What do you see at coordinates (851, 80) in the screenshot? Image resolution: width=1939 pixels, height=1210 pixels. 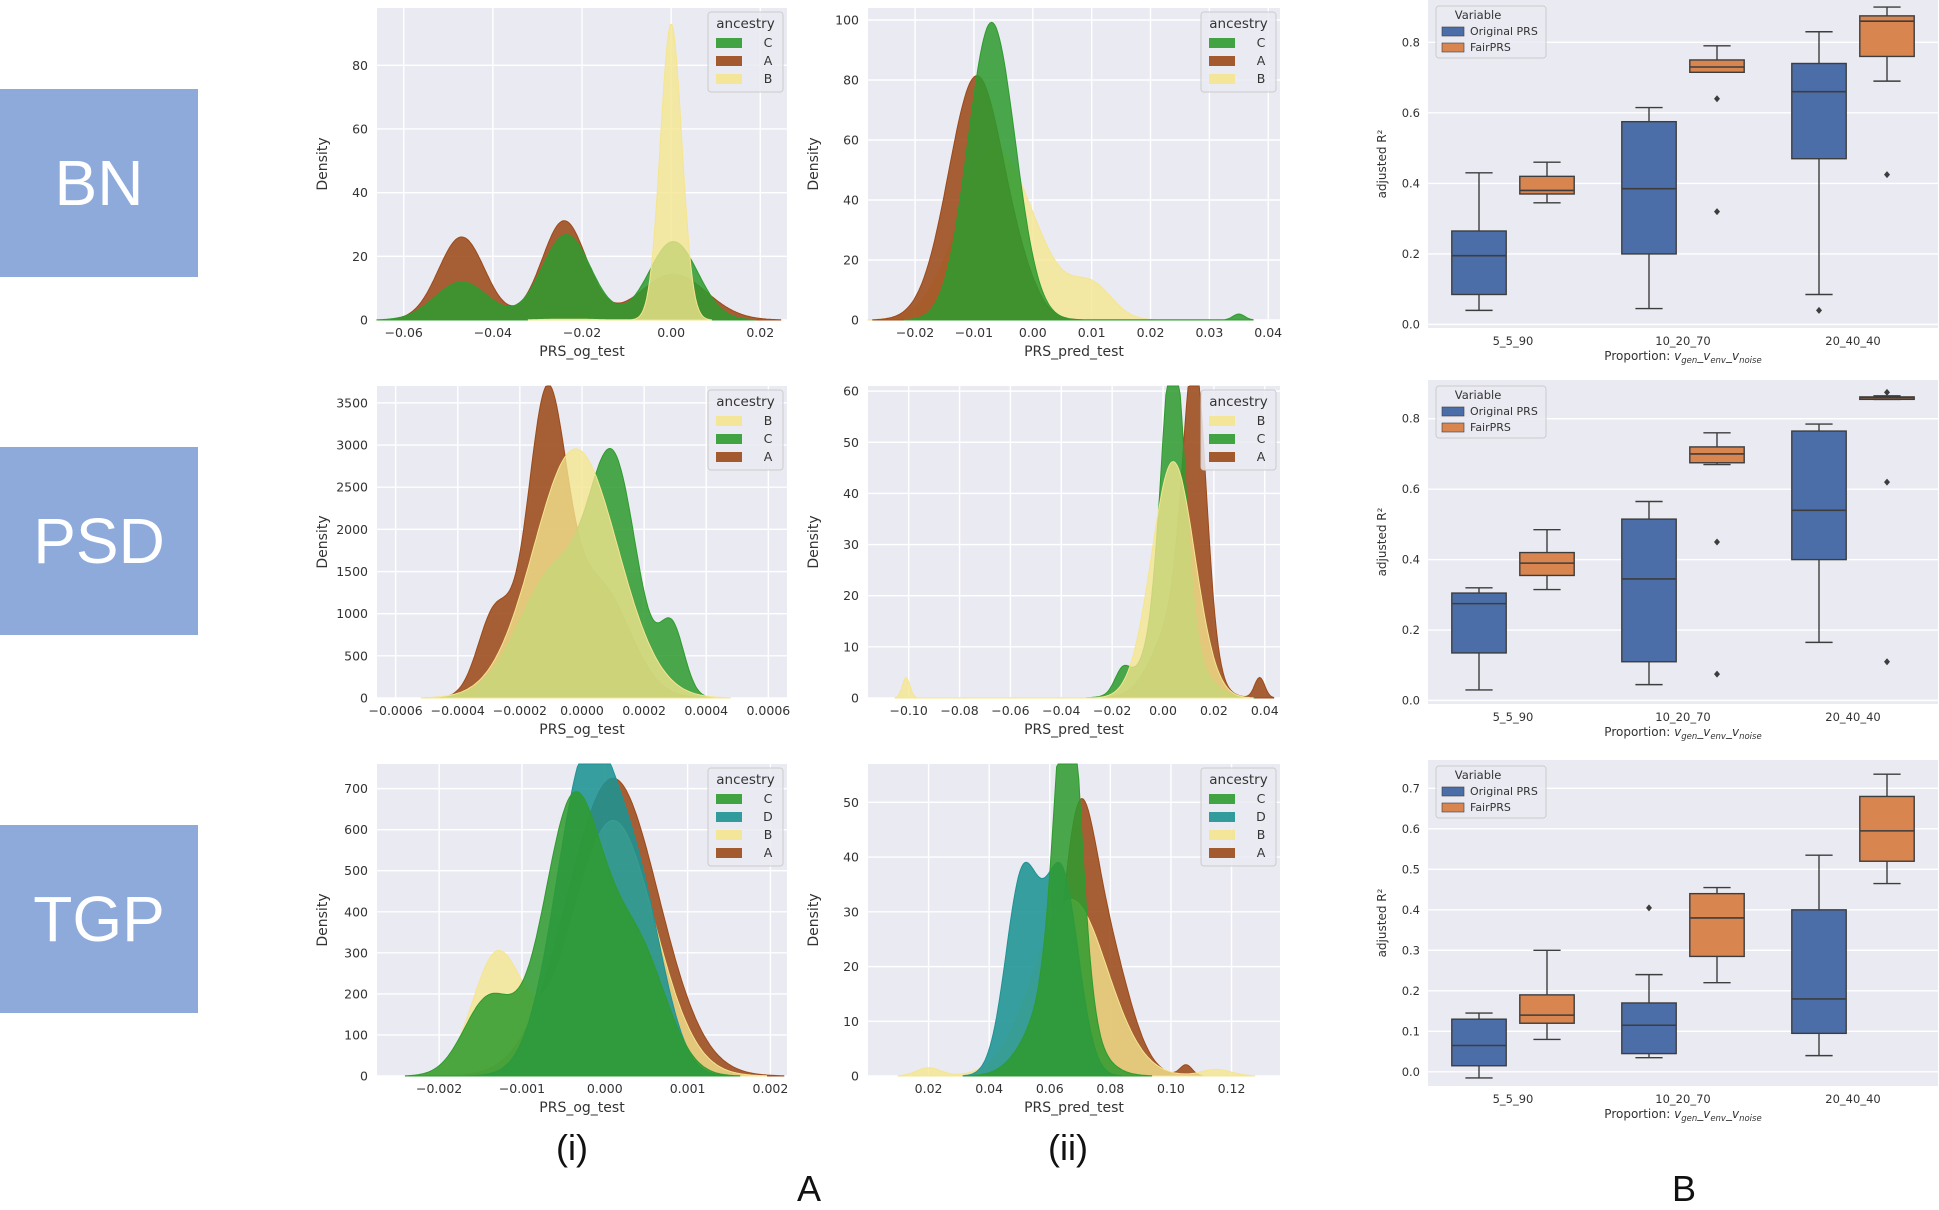 I see `y-tick-label: 80` at bounding box center [851, 80].